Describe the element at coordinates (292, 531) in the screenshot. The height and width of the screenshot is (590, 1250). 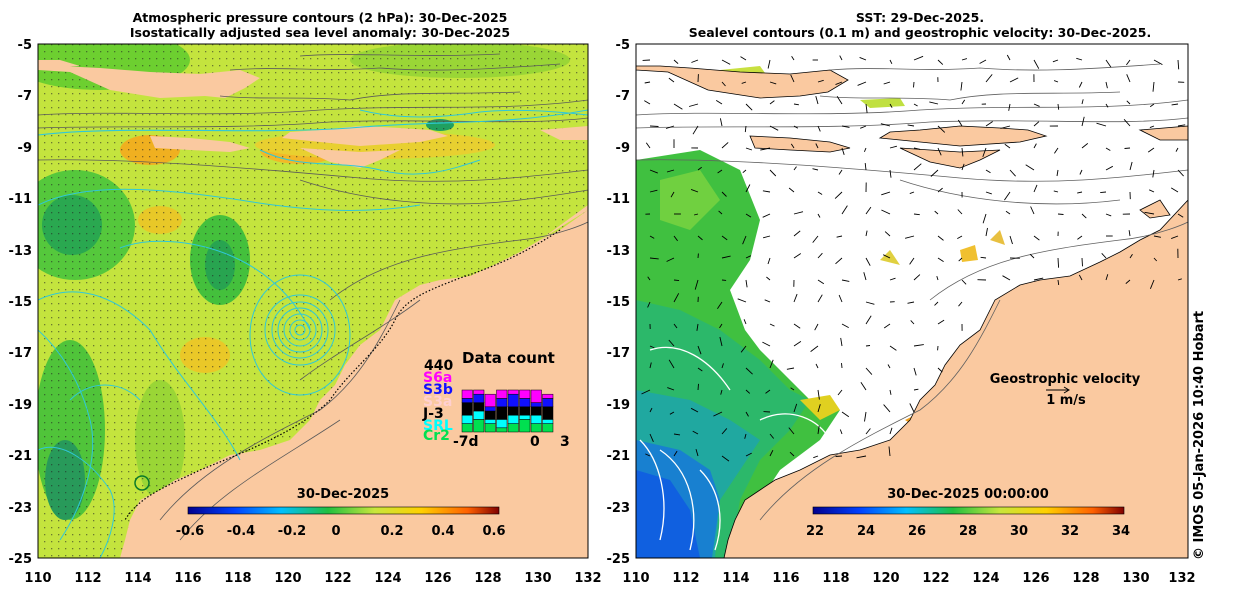
I see `left-colorbar-tick: -0.2` at that location.